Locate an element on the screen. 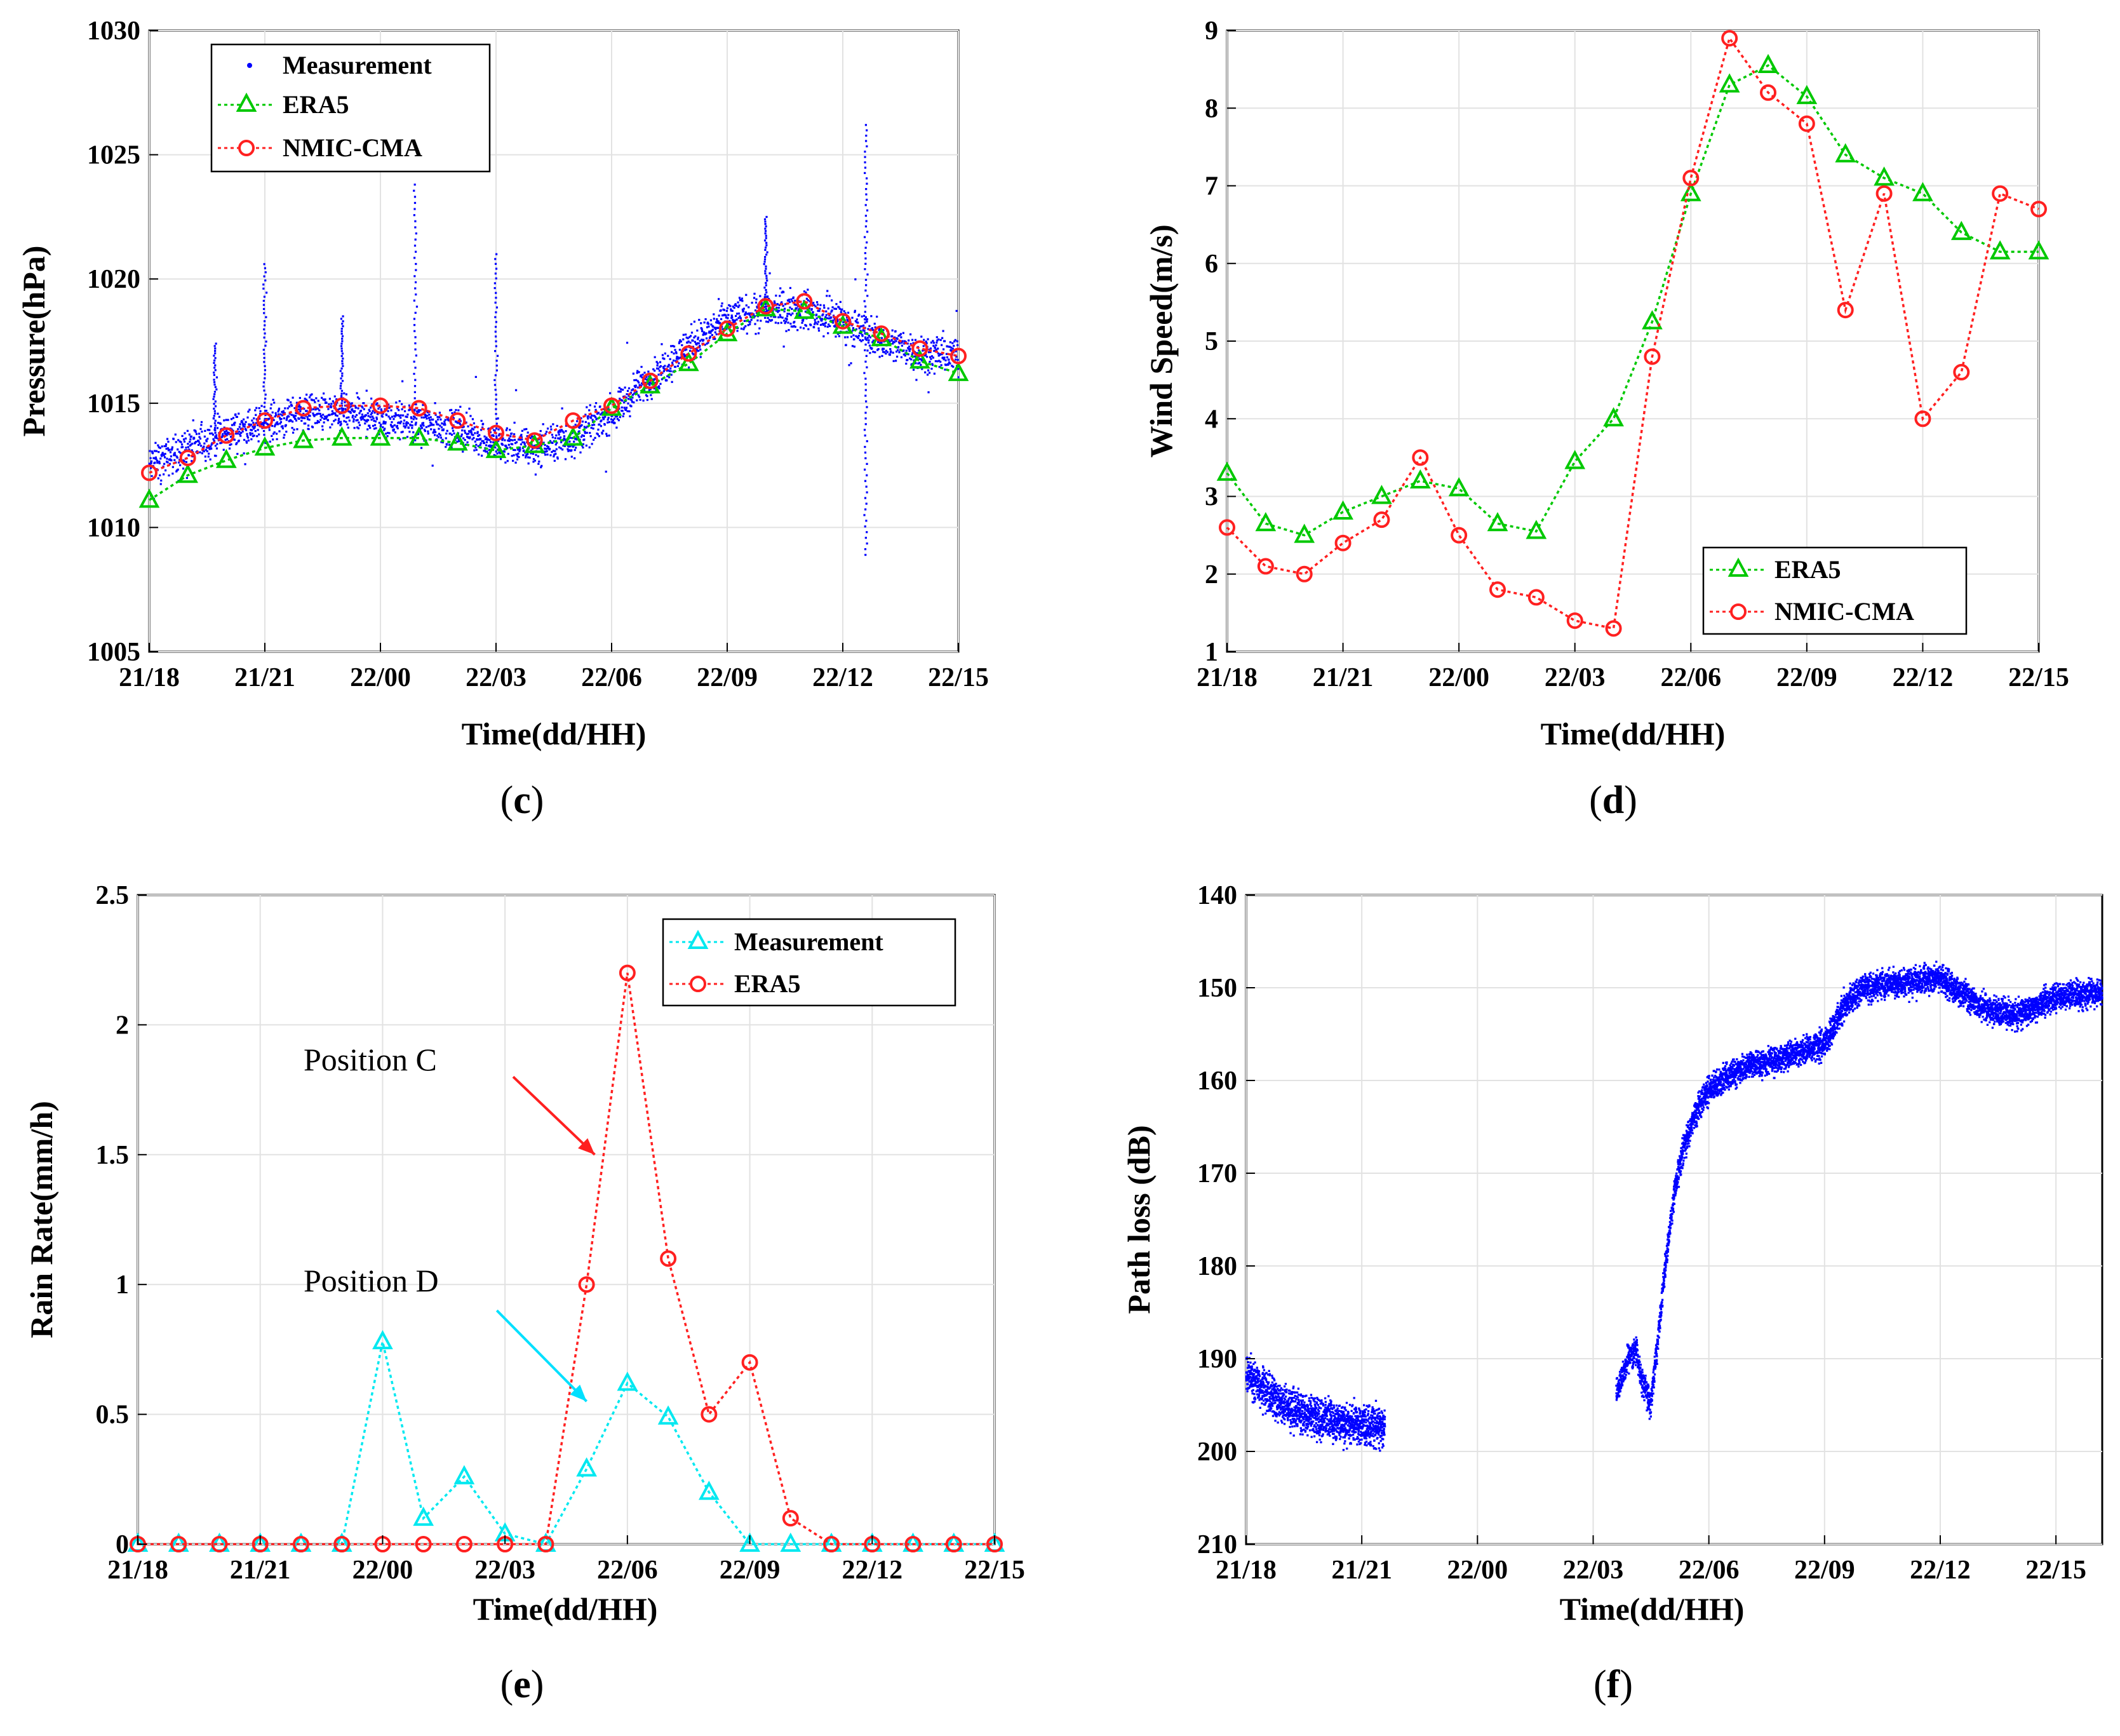  panel-e-xtick-label: 22/15 is located at coordinates (994, 1570).